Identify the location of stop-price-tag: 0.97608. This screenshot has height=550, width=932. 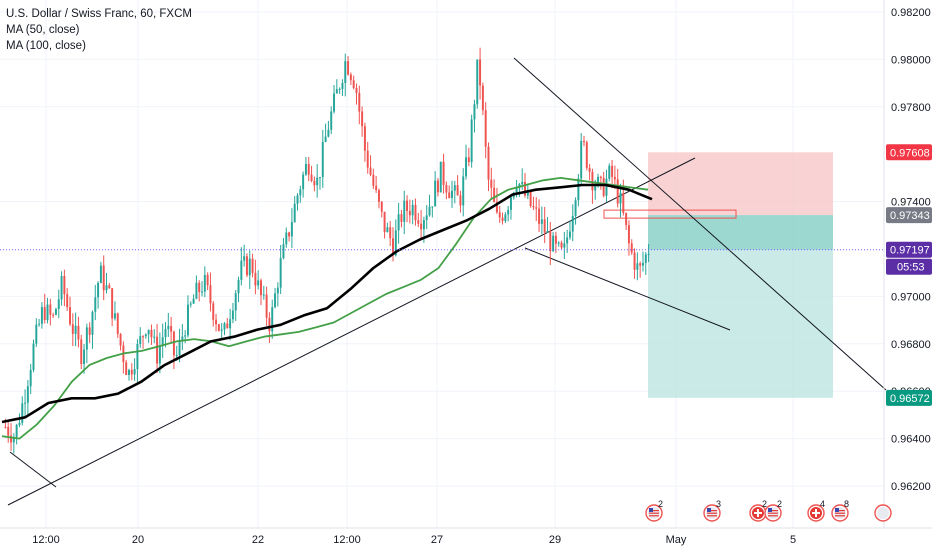
(910, 153).